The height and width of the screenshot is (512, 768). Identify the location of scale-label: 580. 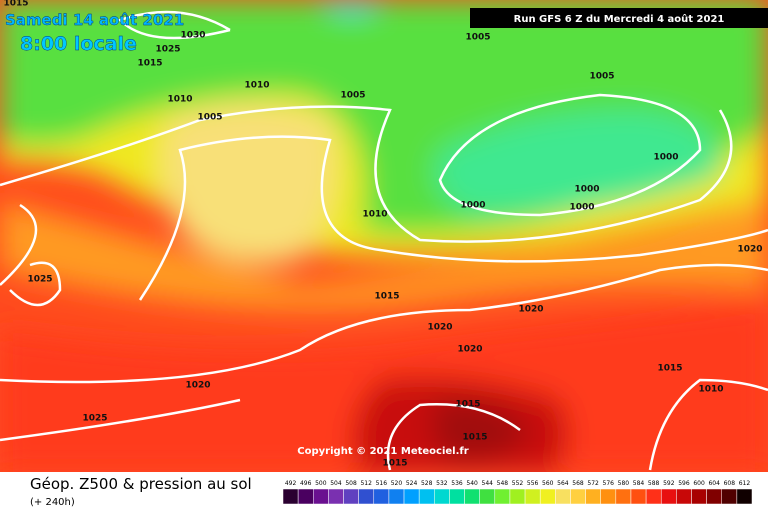
(624, 483).